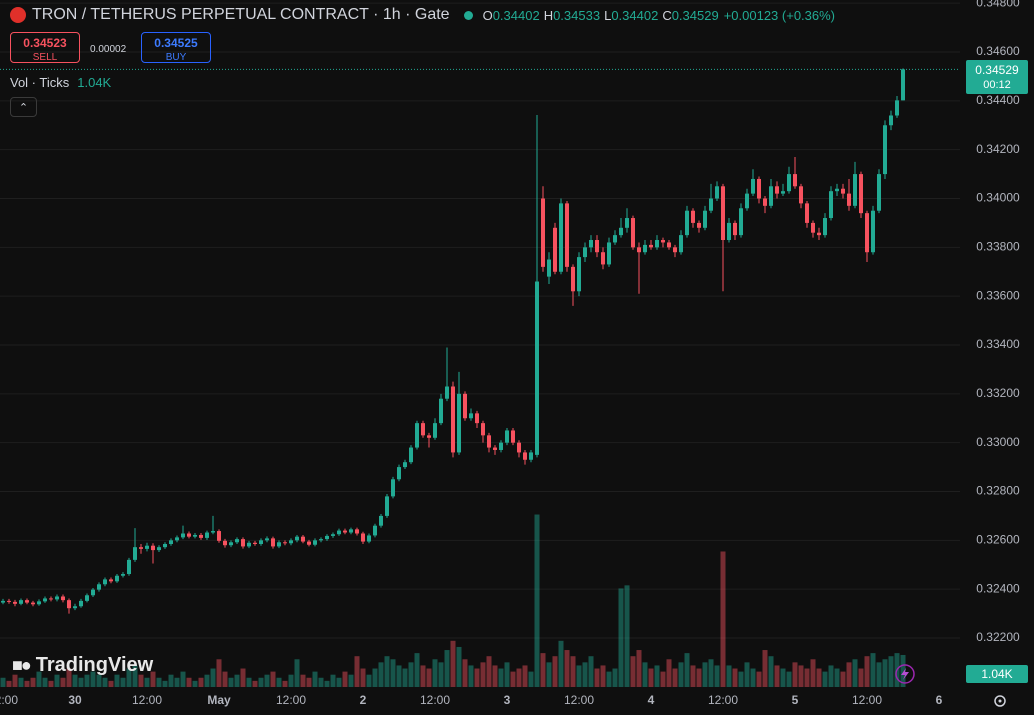 The height and width of the screenshot is (715, 1034). Describe the element at coordinates (176, 43) in the screenshot. I see `buy-price: 0.34525` at that location.